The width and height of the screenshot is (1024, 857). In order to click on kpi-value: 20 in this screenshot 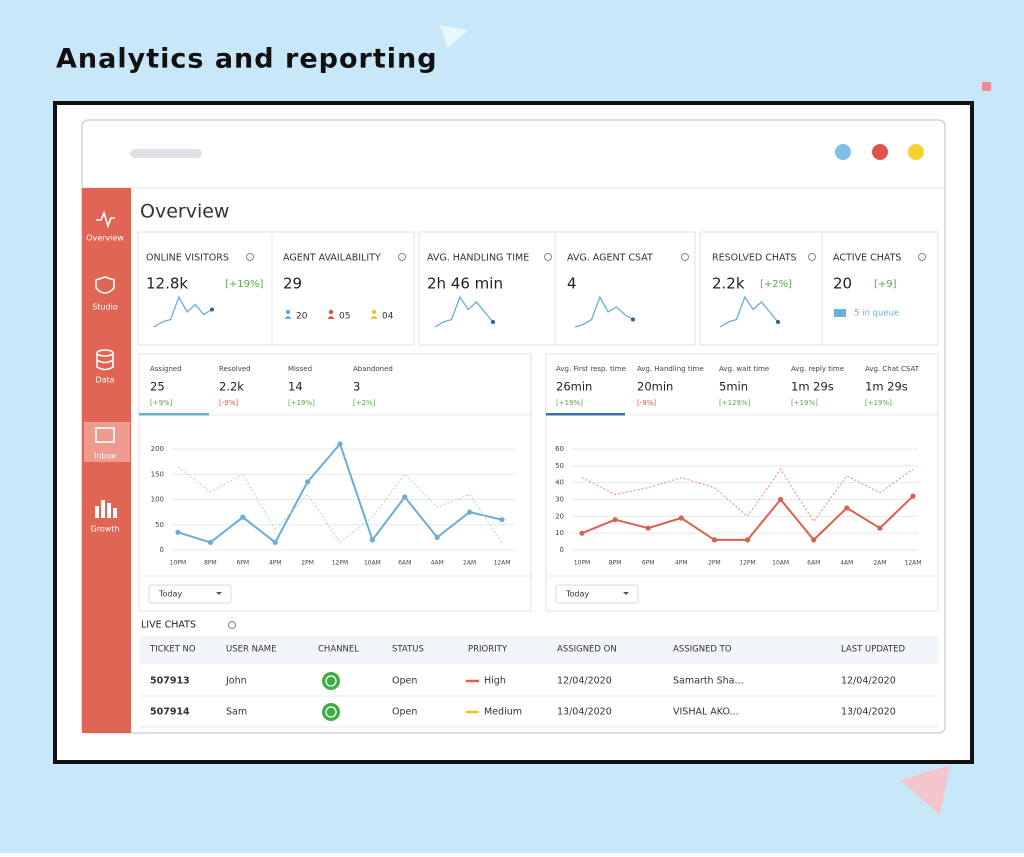, I will do `click(842, 284)`.